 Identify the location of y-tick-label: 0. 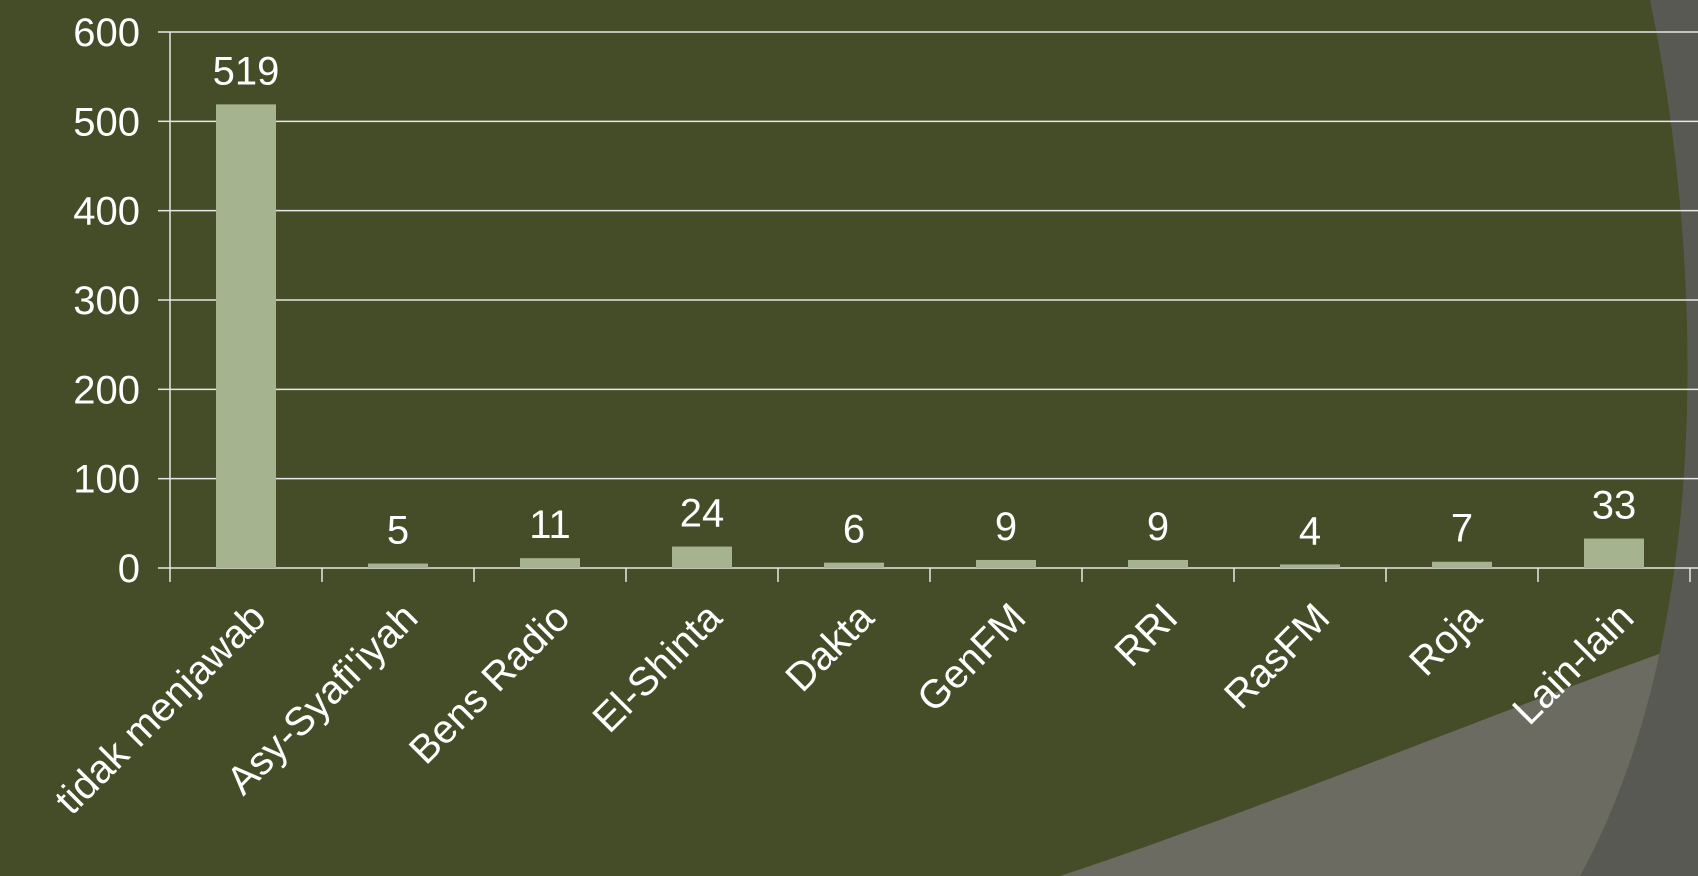
(129, 569).